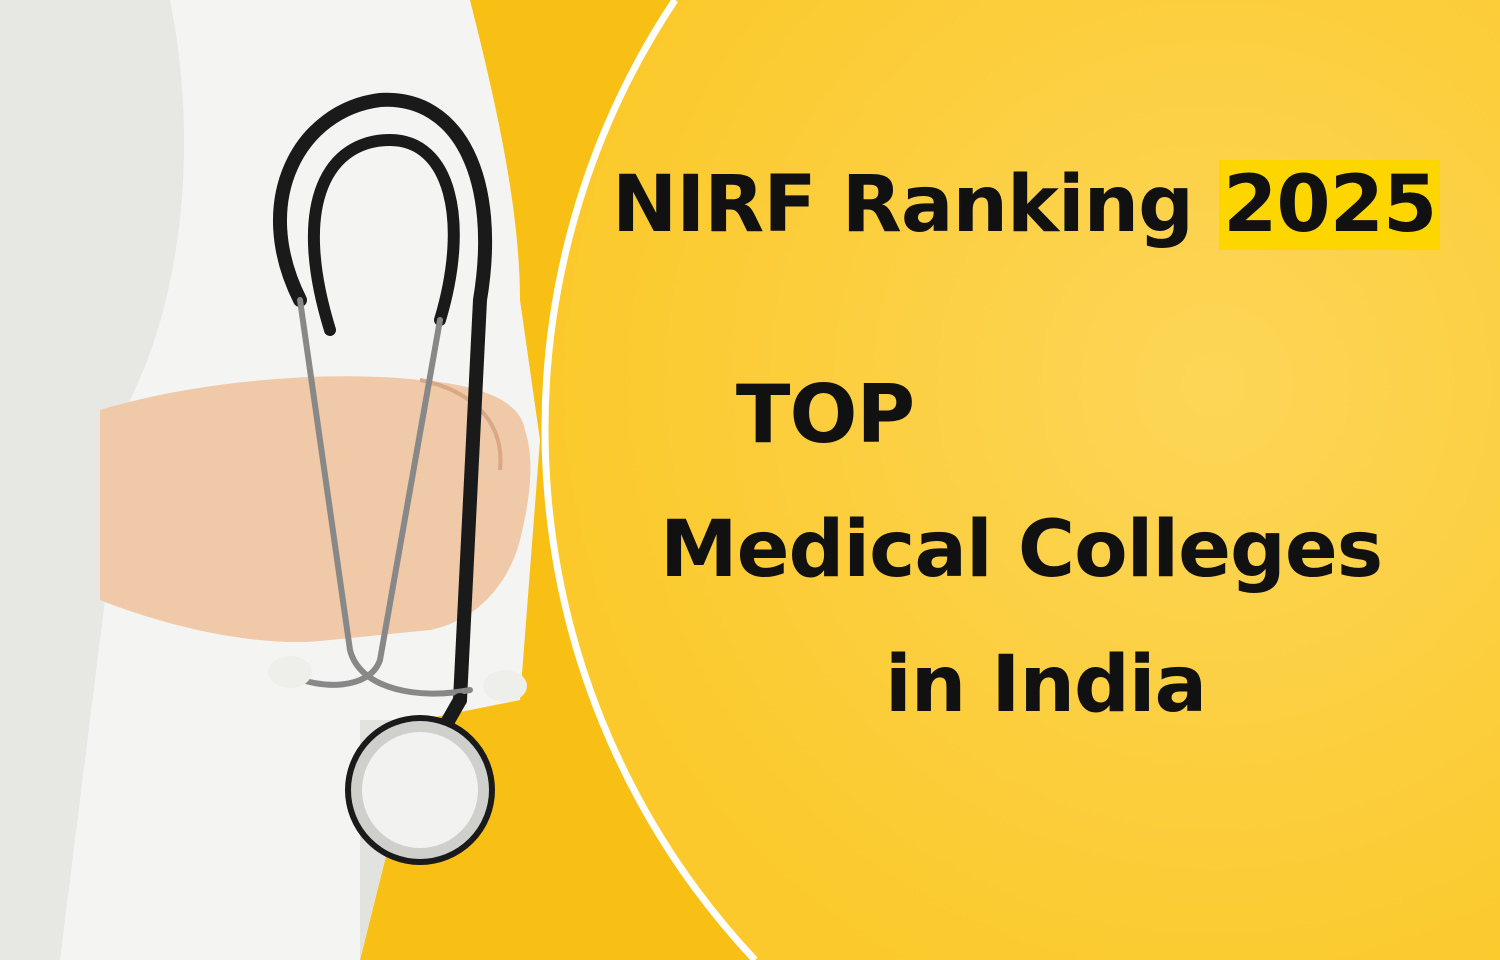 The width and height of the screenshot is (1500, 960). Describe the element at coordinates (825, 414) in the screenshot. I see `top-label: TOP` at that location.